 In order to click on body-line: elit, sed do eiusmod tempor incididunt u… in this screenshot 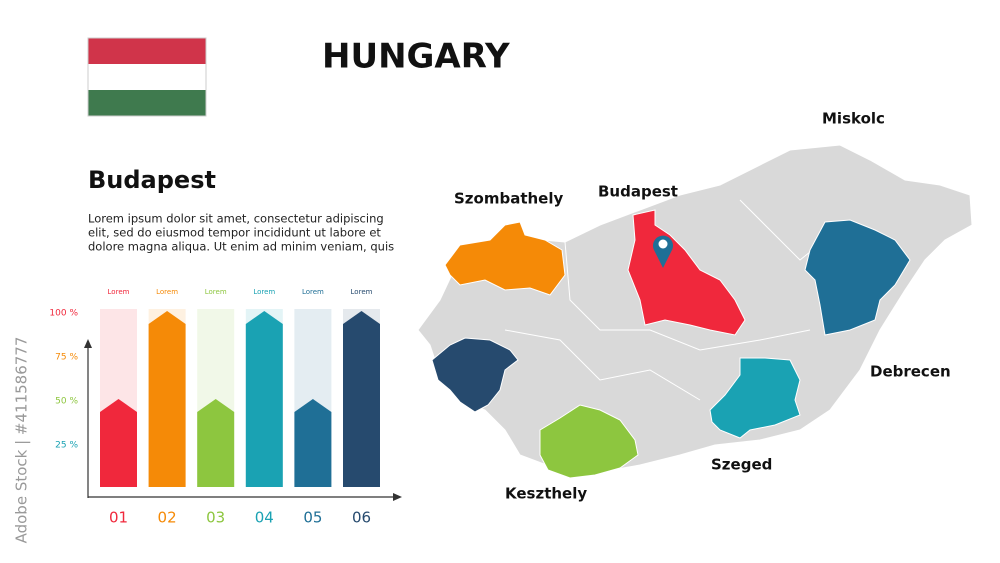, I will do `click(234, 233)`.